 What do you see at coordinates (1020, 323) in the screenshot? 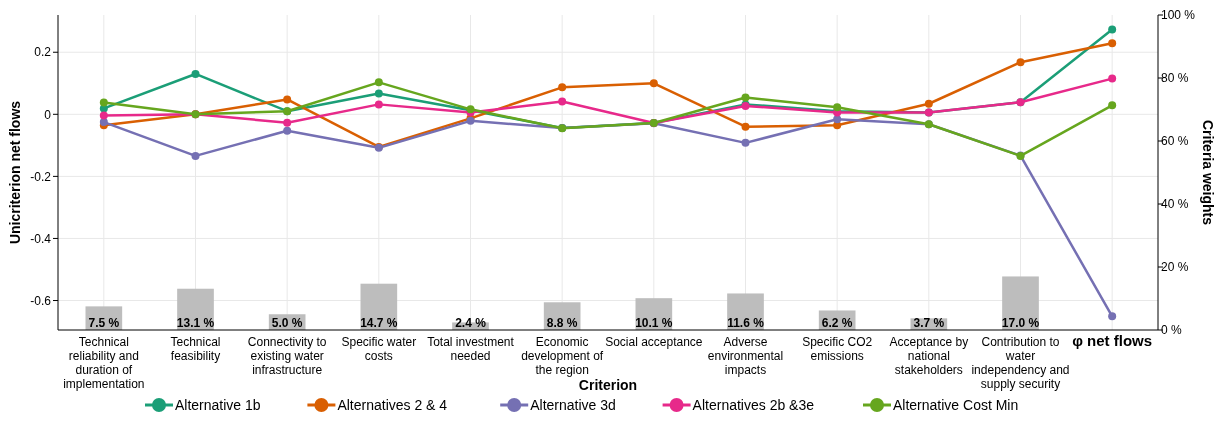
I see `data-label: 17.0 %` at bounding box center [1020, 323].